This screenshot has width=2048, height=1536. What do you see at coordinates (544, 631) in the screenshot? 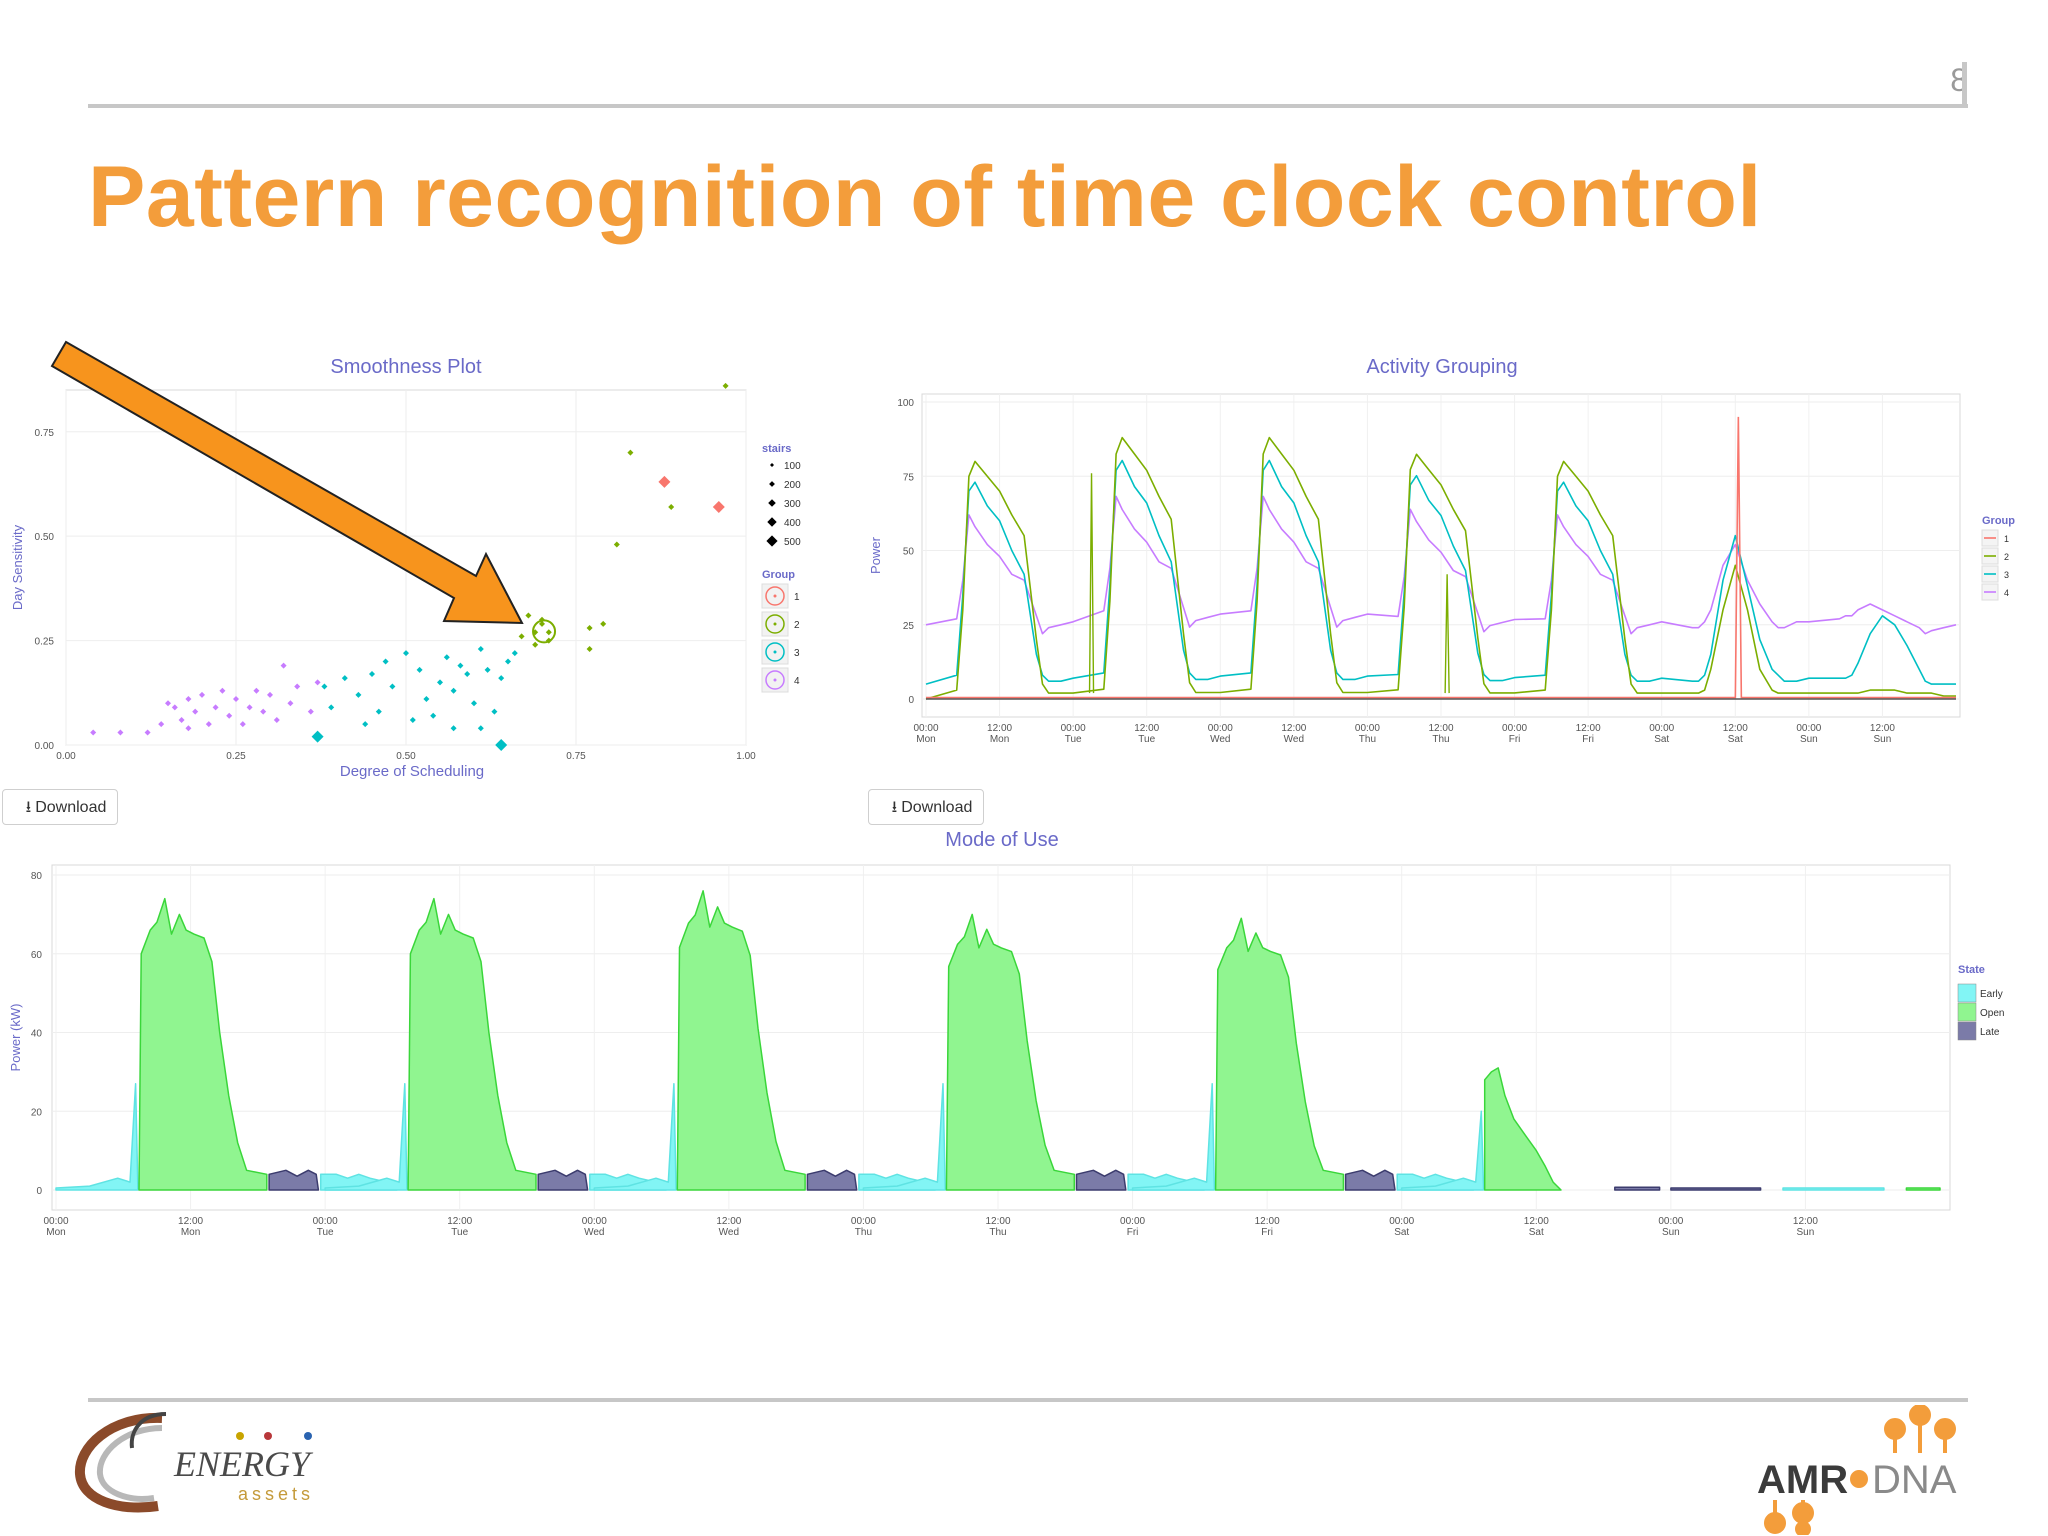
I see `highlight-ring` at bounding box center [544, 631].